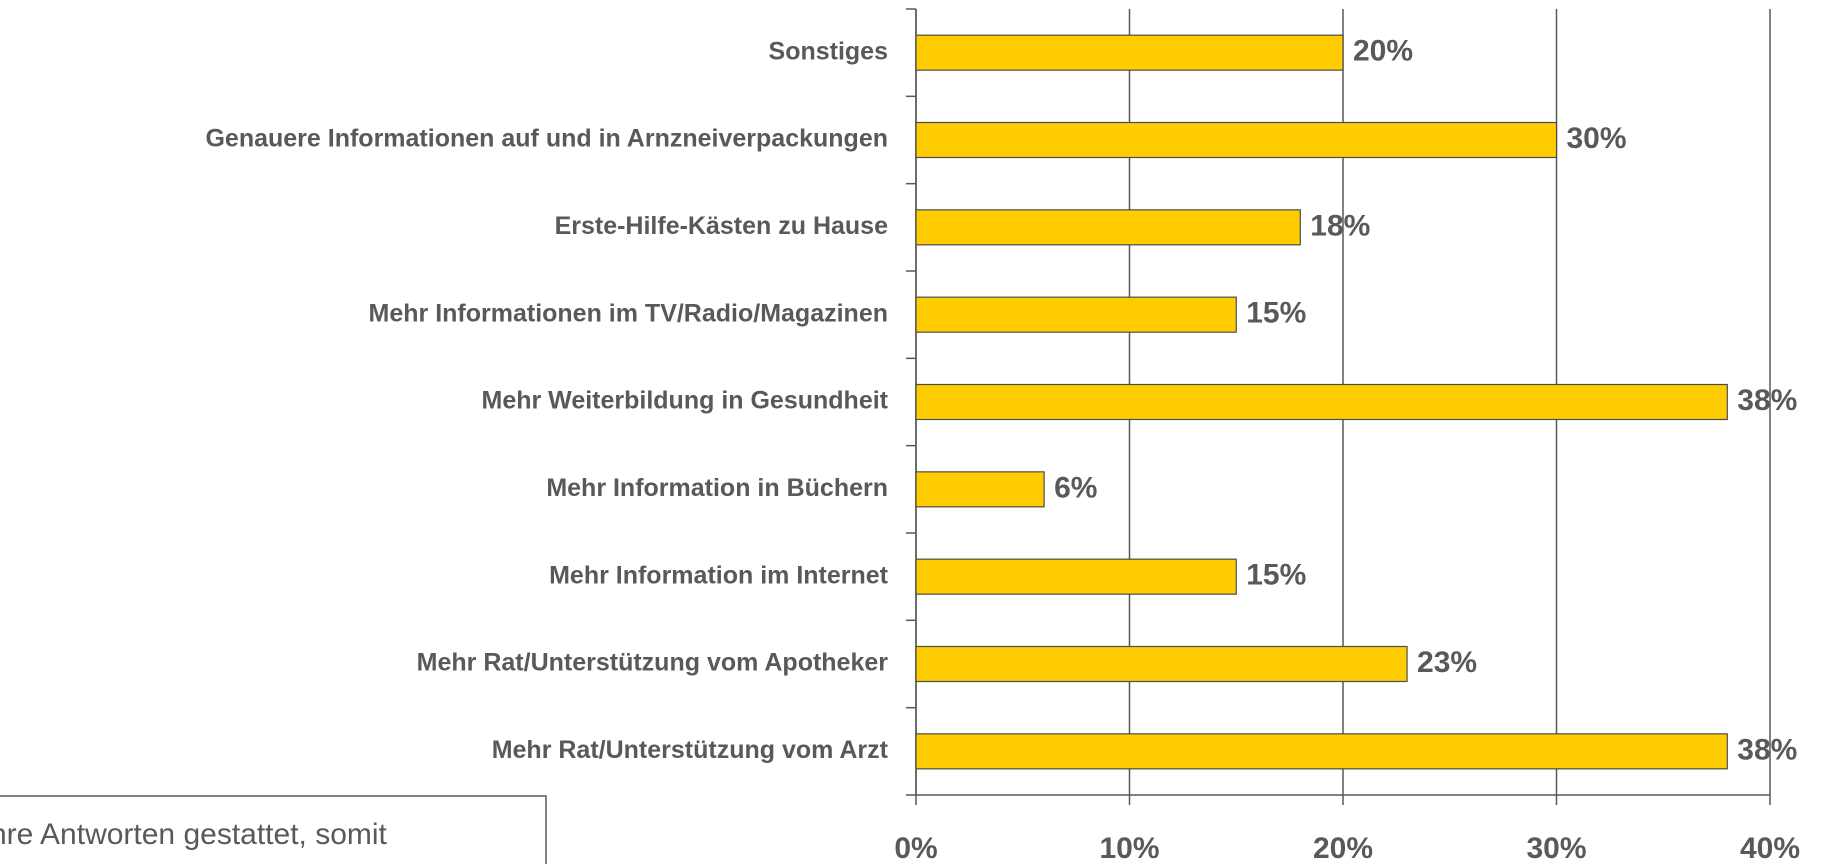 Image resolution: width=1829 pixels, height=864 pixels. What do you see at coordinates (1343, 848) in the screenshot?
I see `x-tick-label: 20%` at bounding box center [1343, 848].